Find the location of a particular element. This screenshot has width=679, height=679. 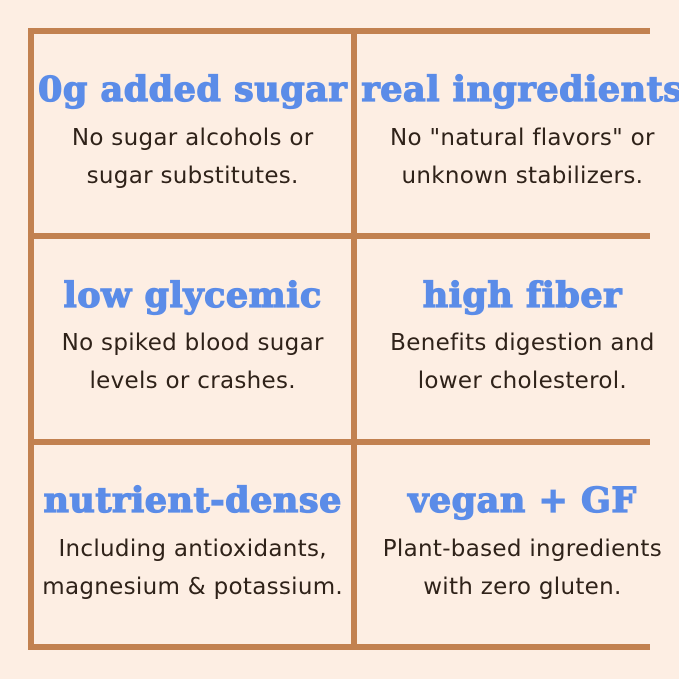

benefit-body-line: levels or crashes. is located at coordinates (192, 381).